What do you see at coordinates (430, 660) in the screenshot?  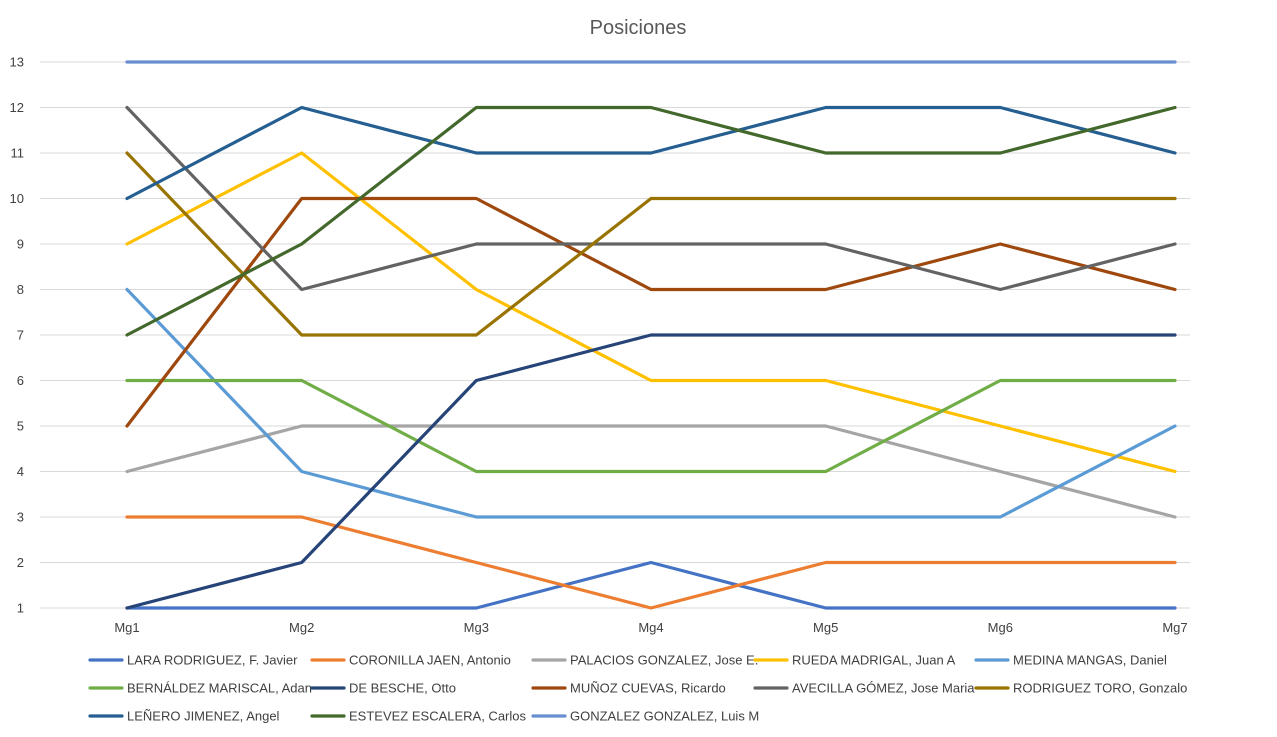 I see `legend-label: CORONILLA JAEN, Antonio` at bounding box center [430, 660].